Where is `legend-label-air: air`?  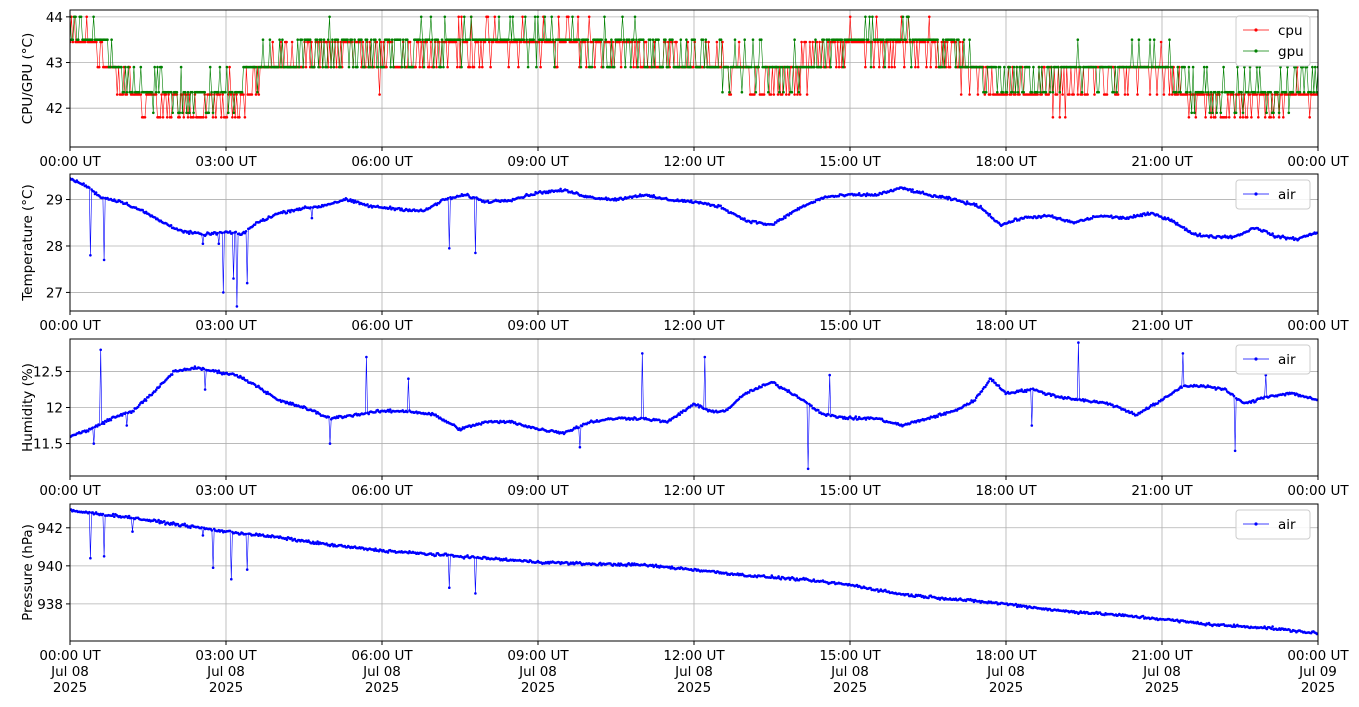 legend-label-air: air is located at coordinates (1287, 360).